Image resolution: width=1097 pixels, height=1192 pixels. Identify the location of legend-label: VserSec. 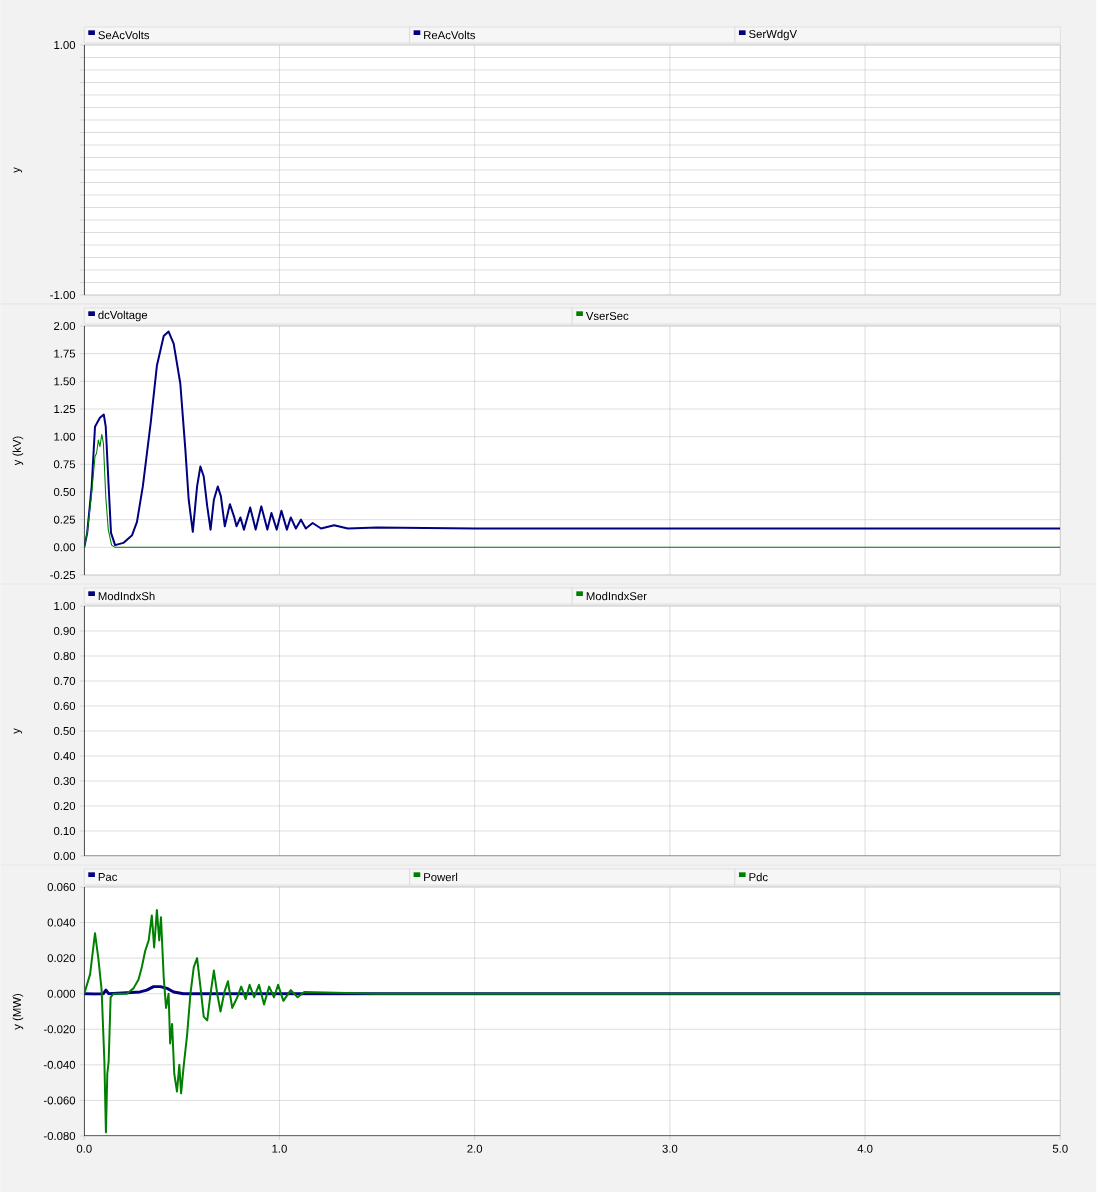
(607, 315).